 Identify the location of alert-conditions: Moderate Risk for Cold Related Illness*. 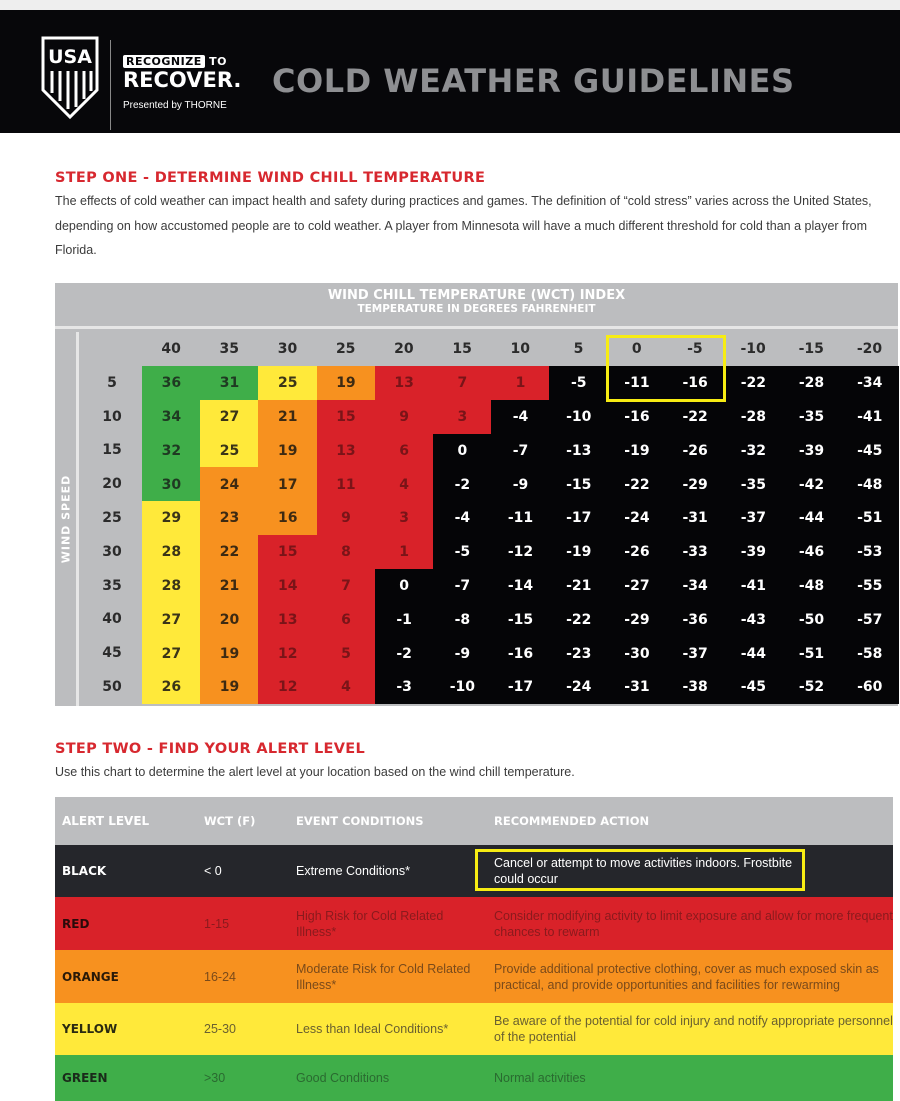
(383, 976).